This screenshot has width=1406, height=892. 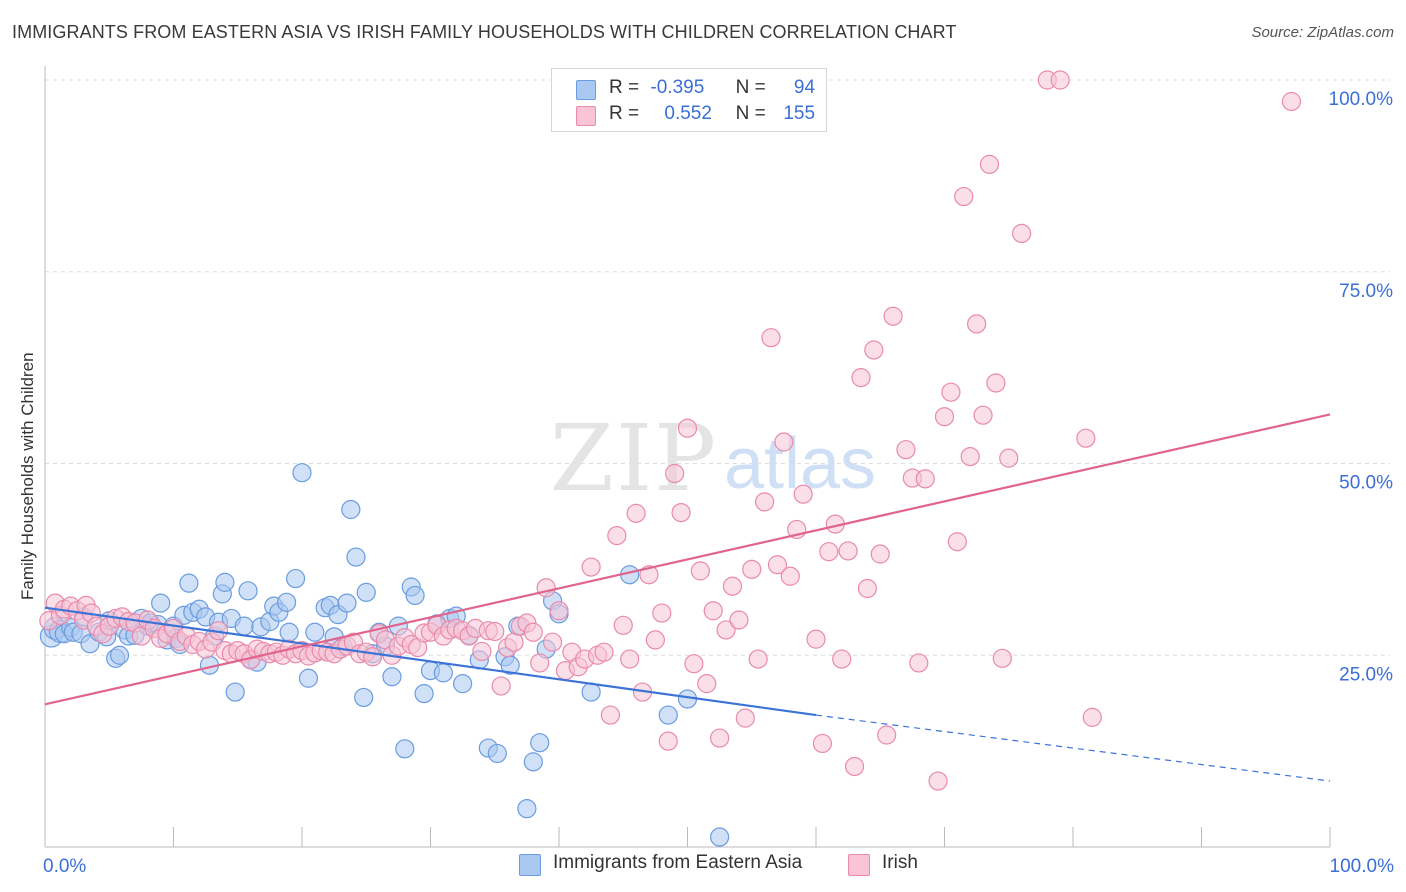 I want to click on legend-n-value: 94, so click(x=804, y=87).